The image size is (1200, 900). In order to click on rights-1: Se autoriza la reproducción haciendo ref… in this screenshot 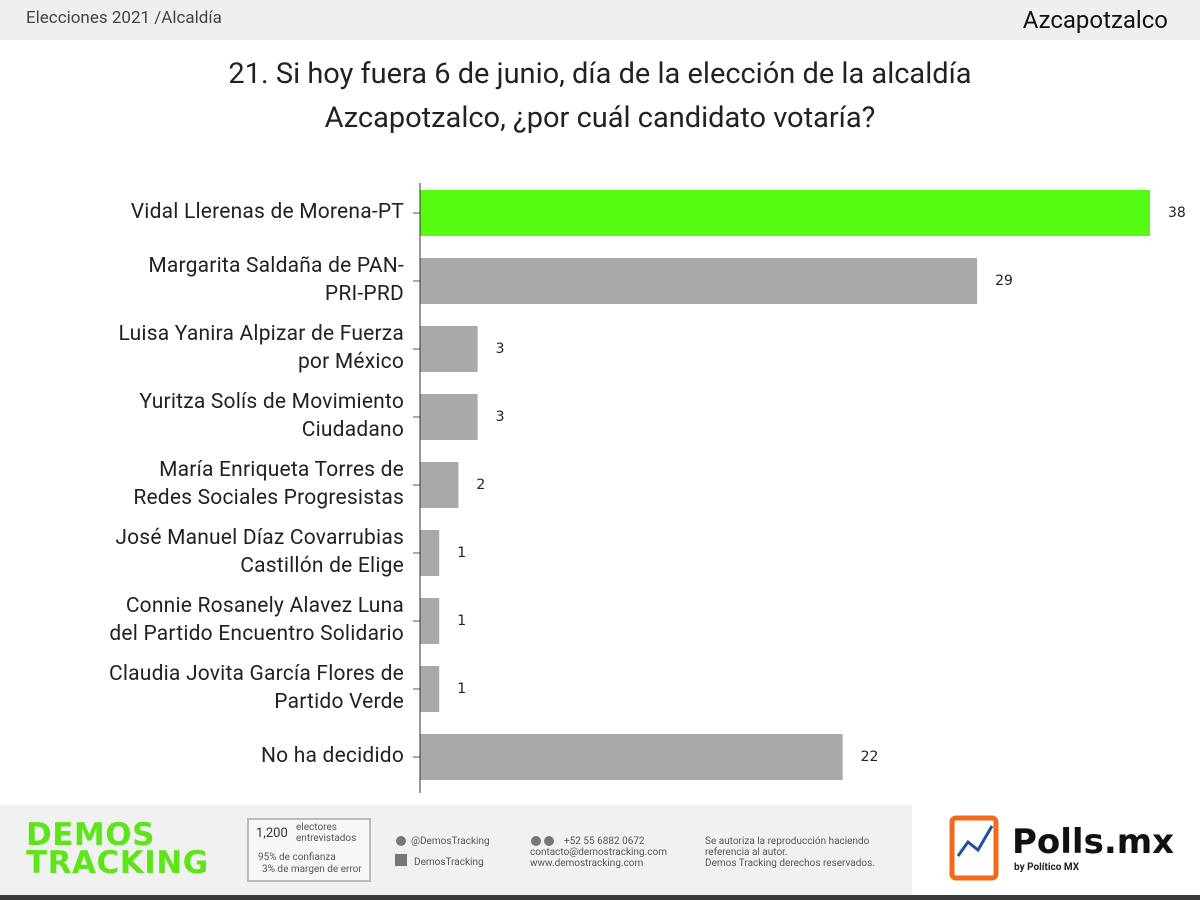, I will do `click(787, 847)`.